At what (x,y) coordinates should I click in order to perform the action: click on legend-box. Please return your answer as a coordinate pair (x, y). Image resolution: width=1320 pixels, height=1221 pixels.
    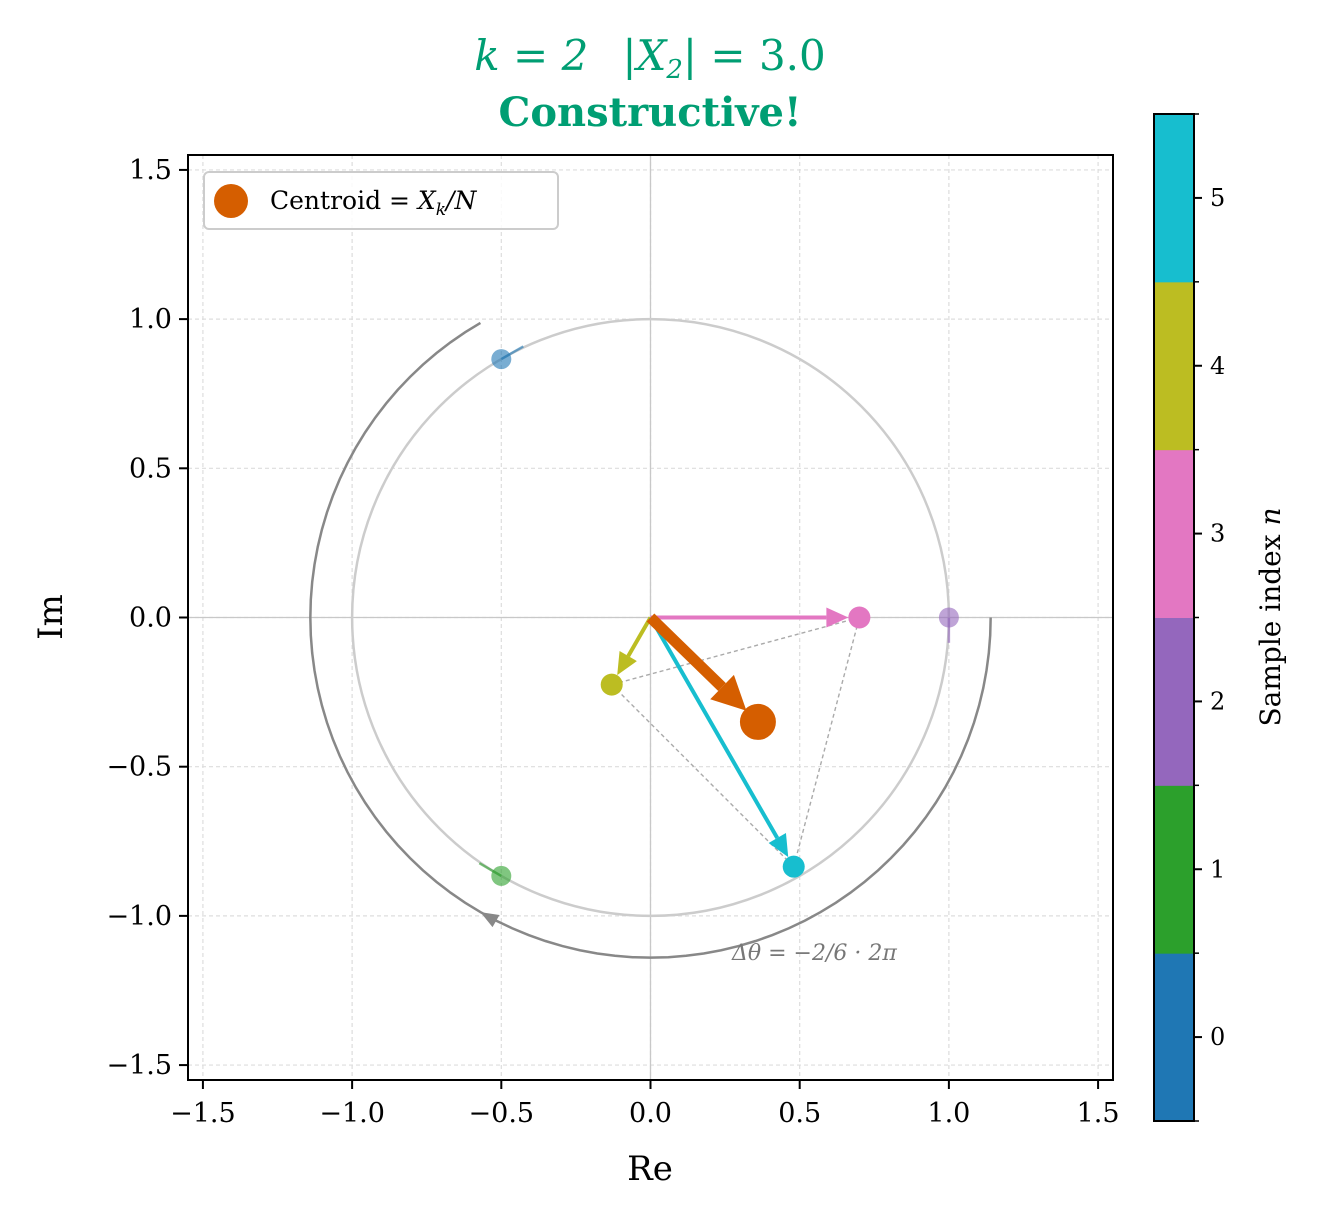
    Looking at the image, I should click on (381, 200).